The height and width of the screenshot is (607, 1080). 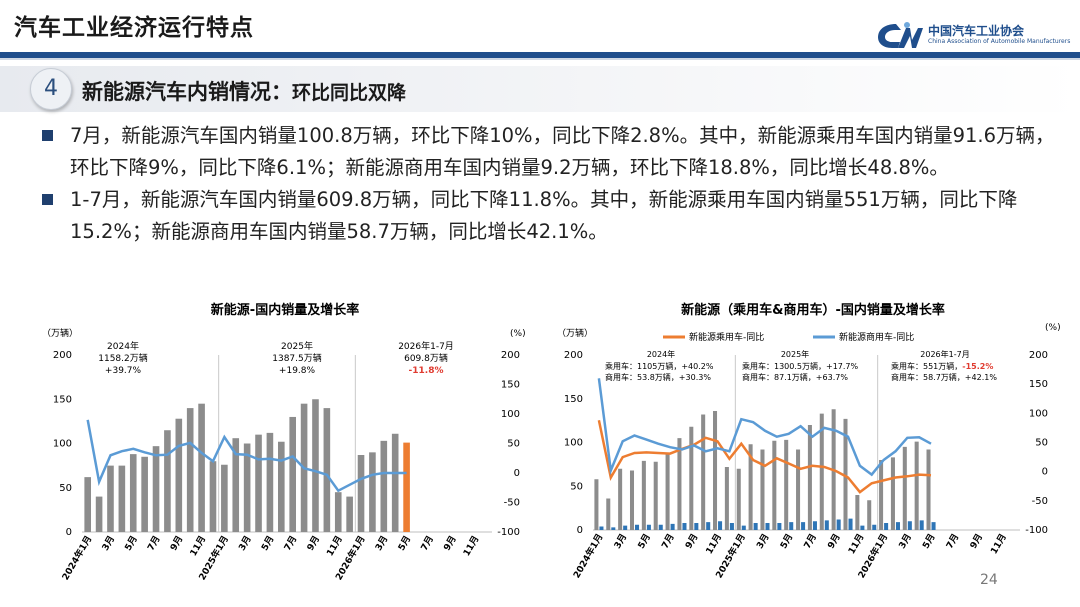 I want to click on section-title-tail: 环比同比双降, so click(x=349, y=93).